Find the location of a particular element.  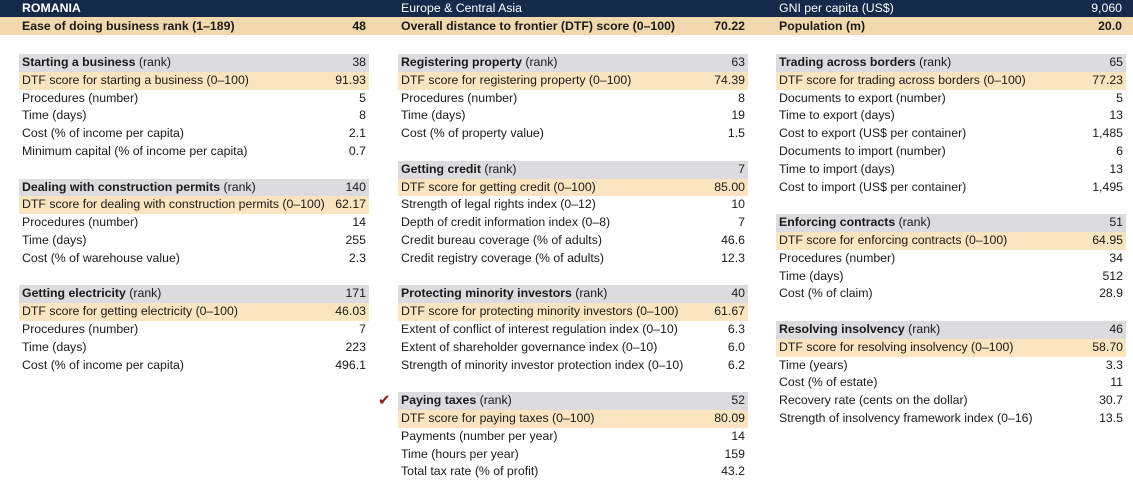

section-title: Enforcing contracts (rank) is located at coordinates (855, 223).